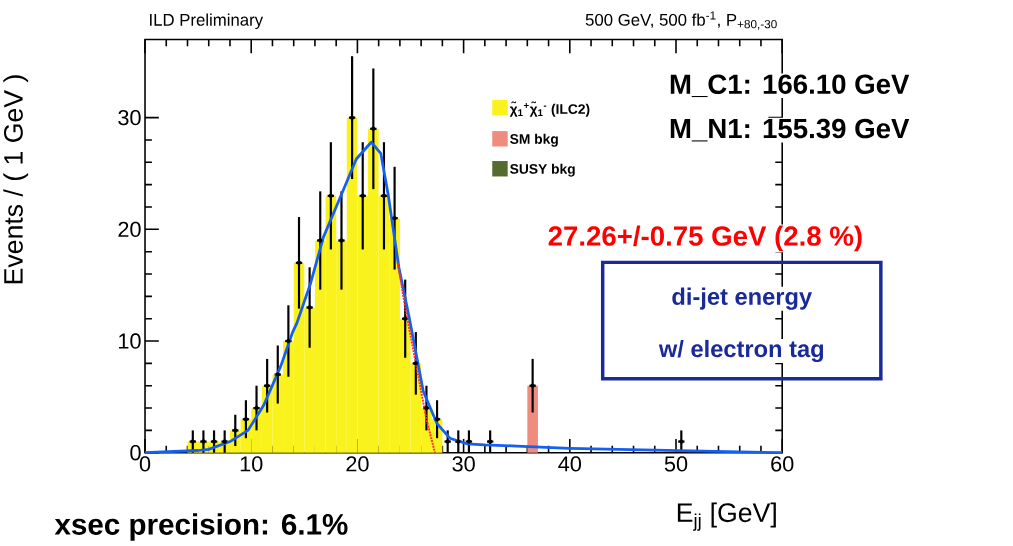  I want to click on x-tick-label: 50, so click(676, 463).